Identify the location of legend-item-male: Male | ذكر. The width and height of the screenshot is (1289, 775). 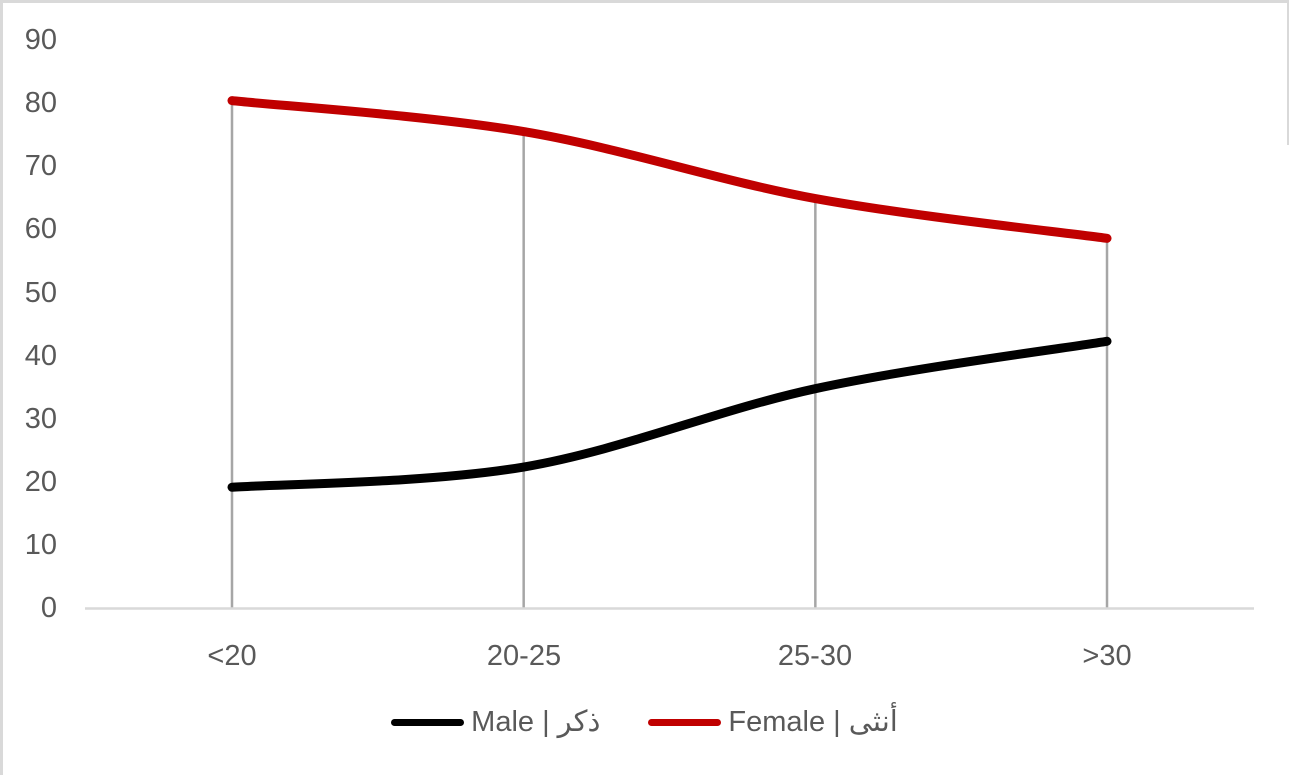
(495, 722).